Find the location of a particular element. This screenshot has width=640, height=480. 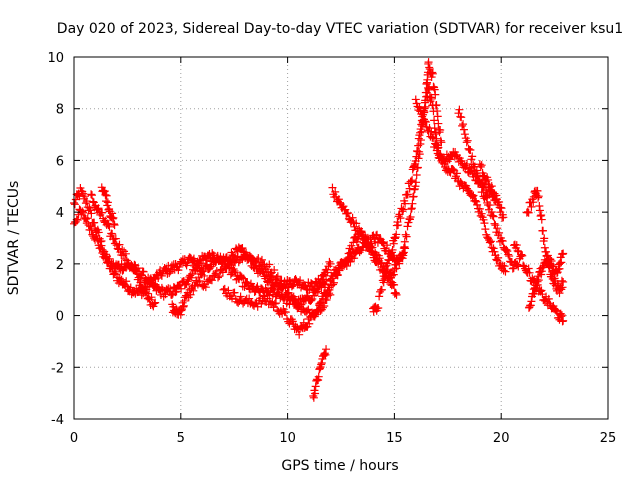

y-tick-label: 6 is located at coordinates (60, 161).